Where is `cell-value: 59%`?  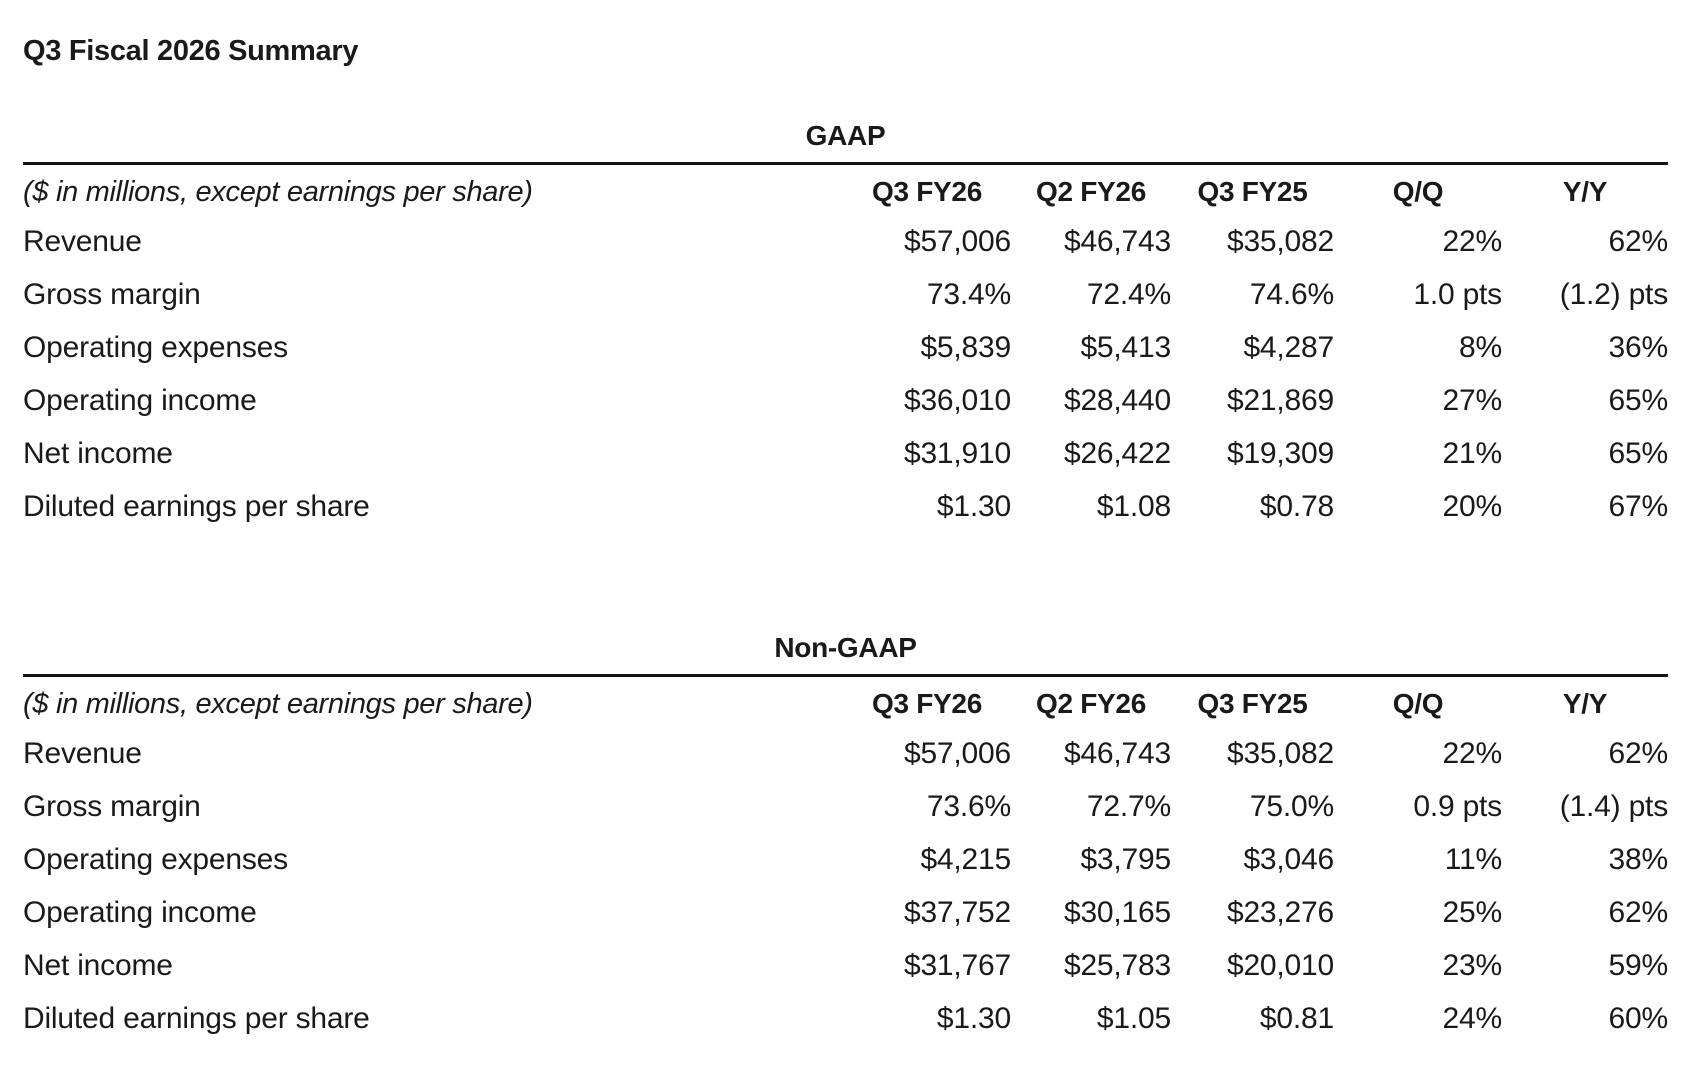 cell-value: 59% is located at coordinates (1638, 965).